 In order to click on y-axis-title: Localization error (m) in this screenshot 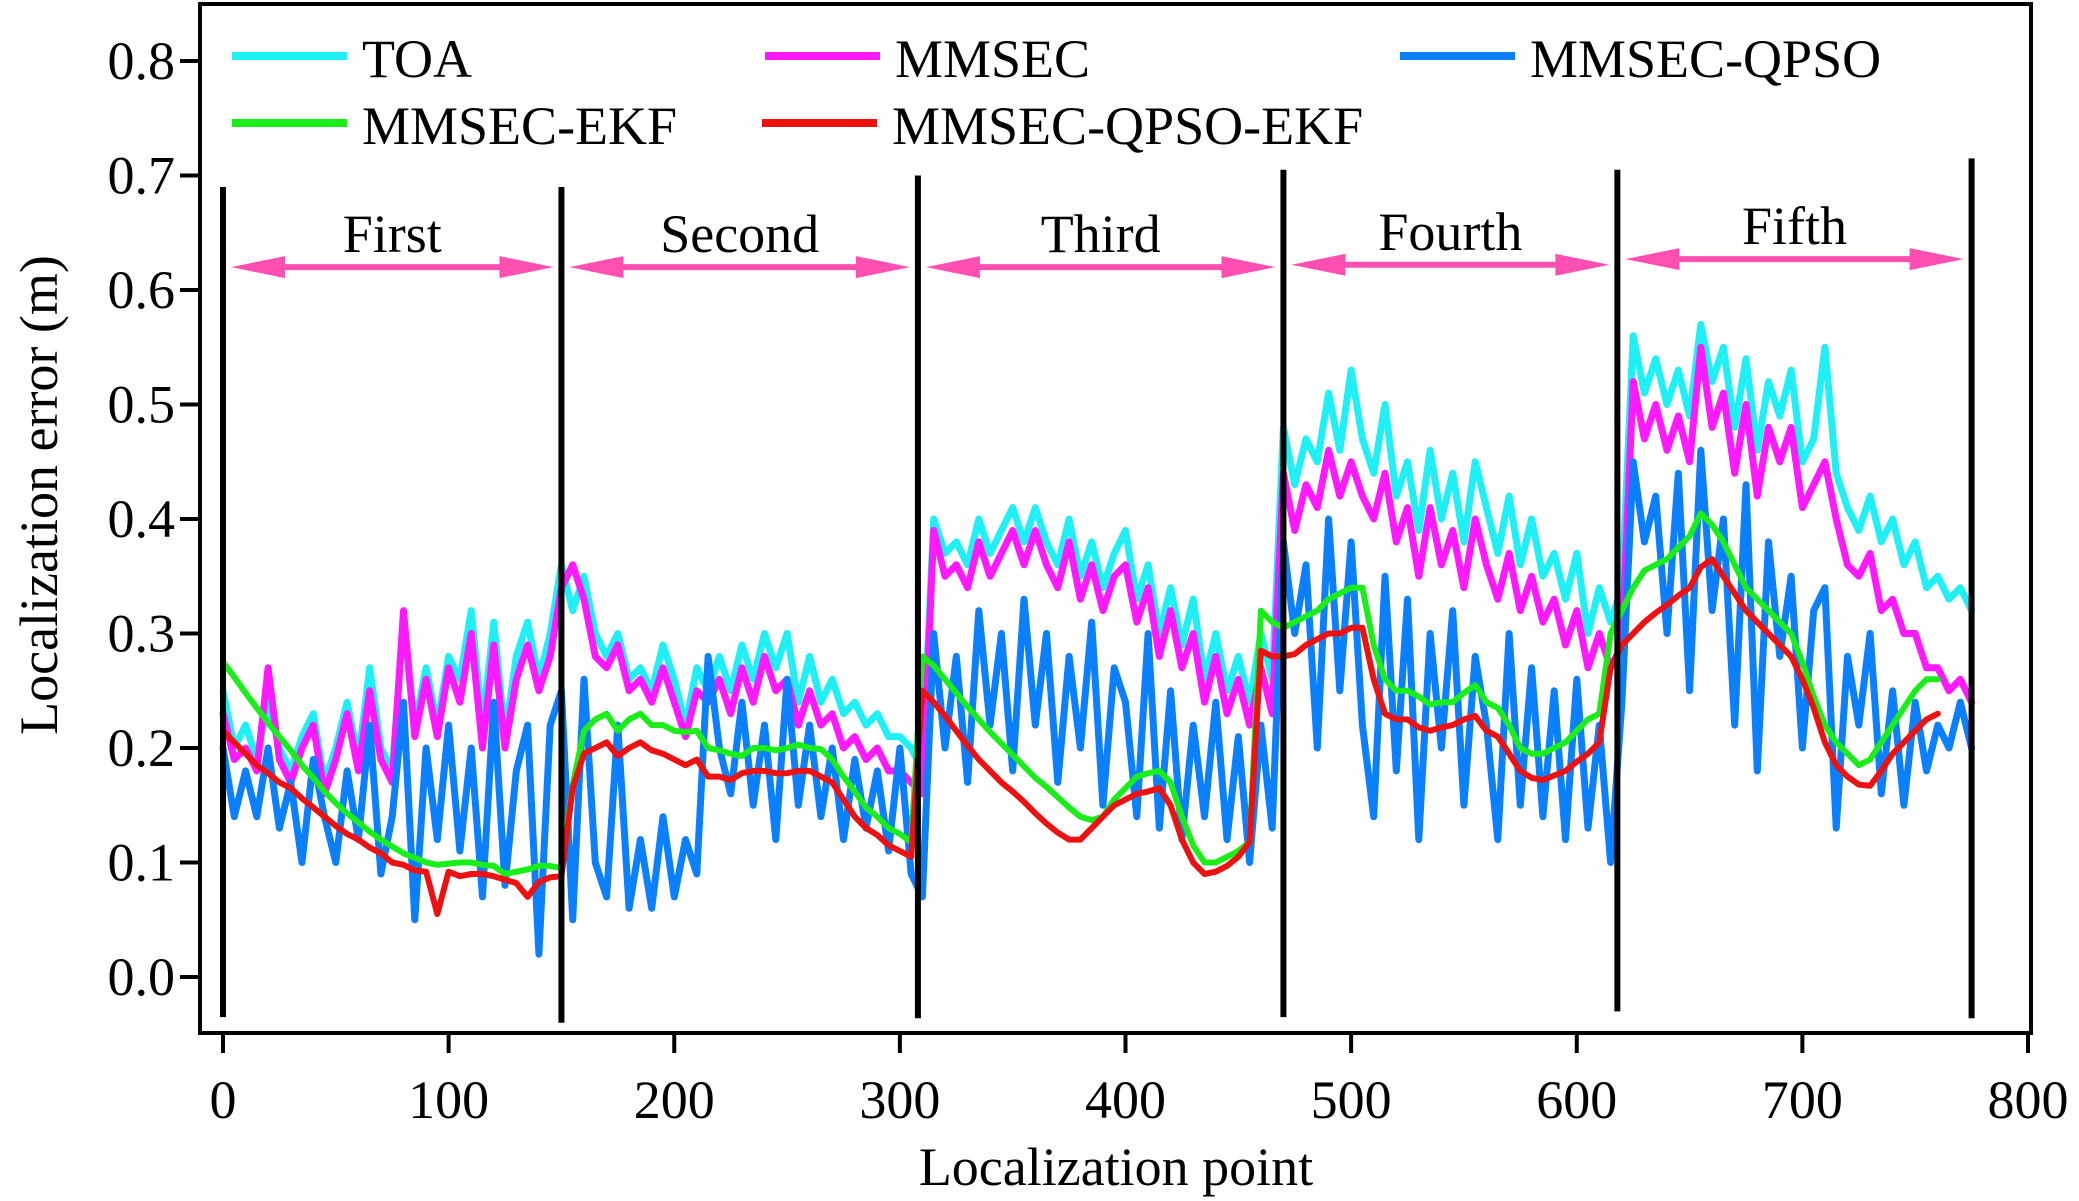, I will do `click(39, 495)`.